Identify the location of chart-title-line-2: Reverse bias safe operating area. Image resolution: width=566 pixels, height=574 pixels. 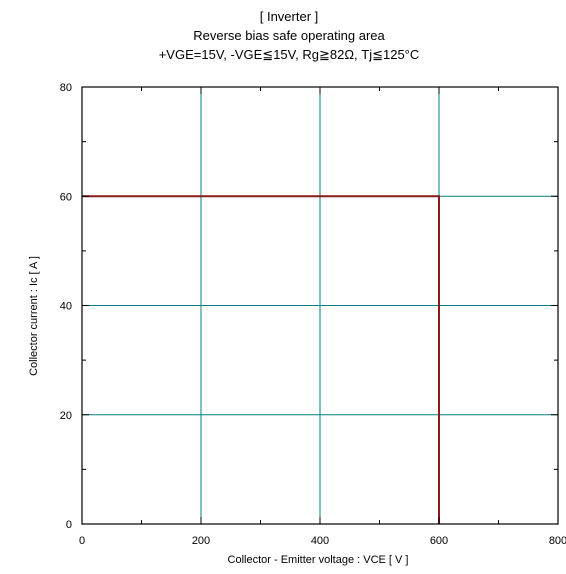
(289, 35).